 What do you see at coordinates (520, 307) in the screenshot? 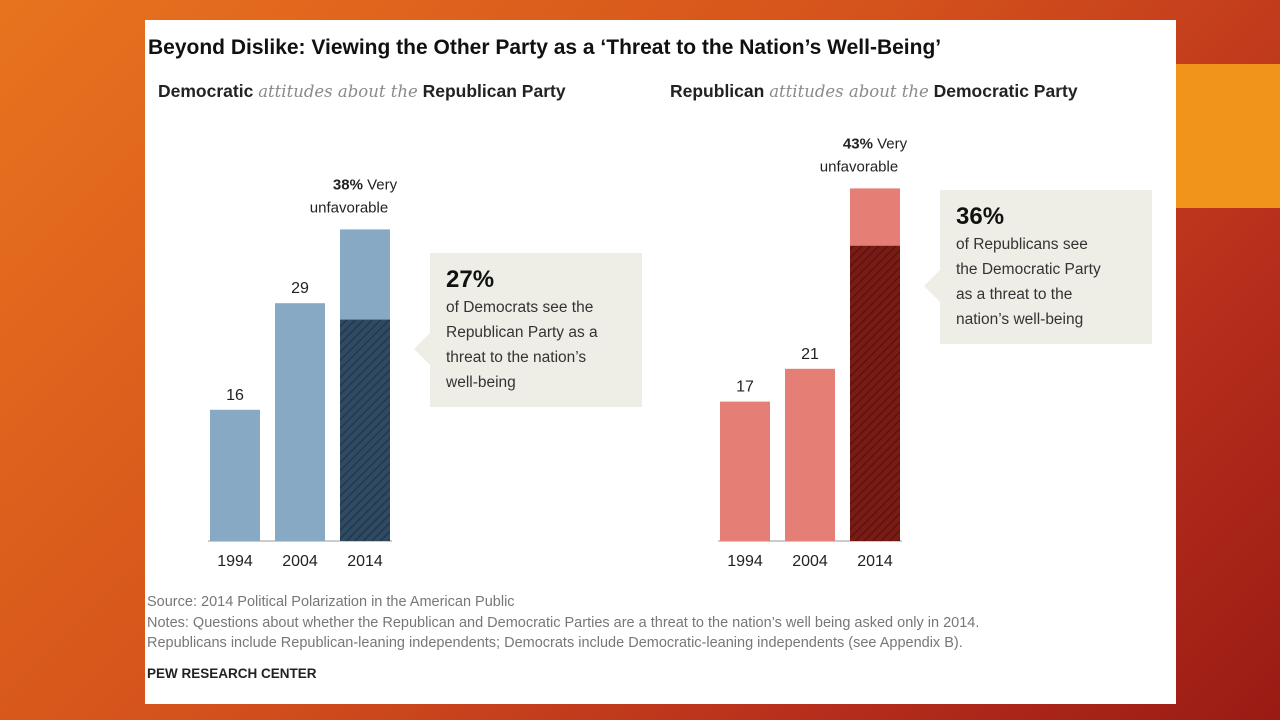
I see `callout-line: of Democrats see the` at bounding box center [520, 307].